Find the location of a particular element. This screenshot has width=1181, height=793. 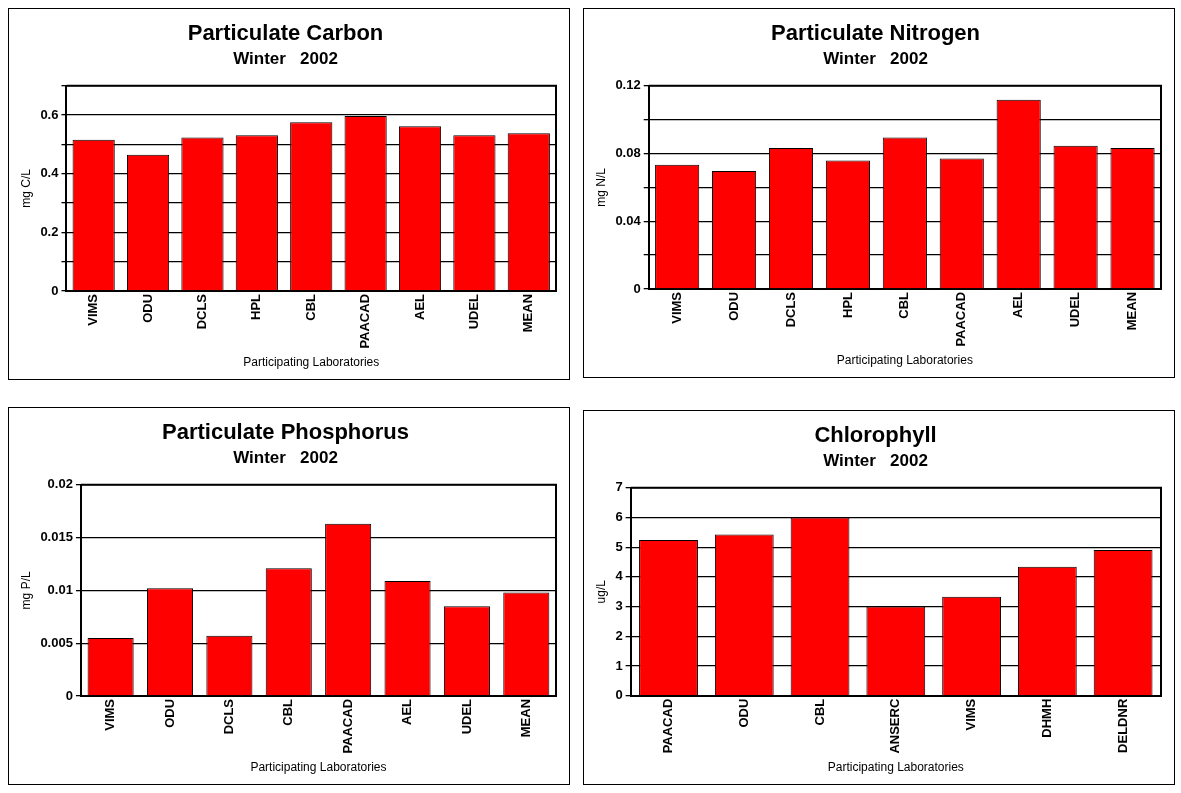

chart-title: Particulate Nitrogen is located at coordinates (875, 33).